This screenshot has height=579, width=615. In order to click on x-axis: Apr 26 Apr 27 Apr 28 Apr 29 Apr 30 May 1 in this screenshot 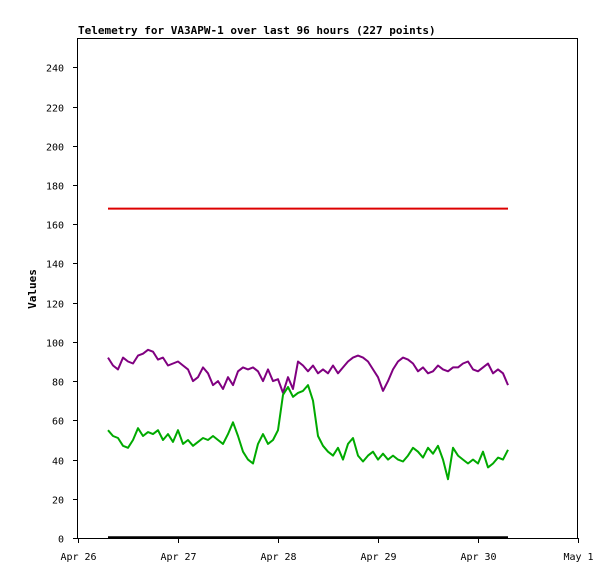, I will do `click(327, 550)`.